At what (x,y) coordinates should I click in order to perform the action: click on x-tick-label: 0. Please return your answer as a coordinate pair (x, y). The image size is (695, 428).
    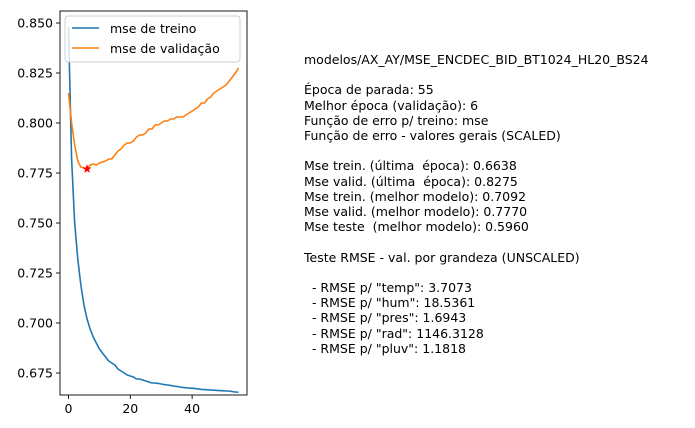
    Looking at the image, I should click on (69, 408).